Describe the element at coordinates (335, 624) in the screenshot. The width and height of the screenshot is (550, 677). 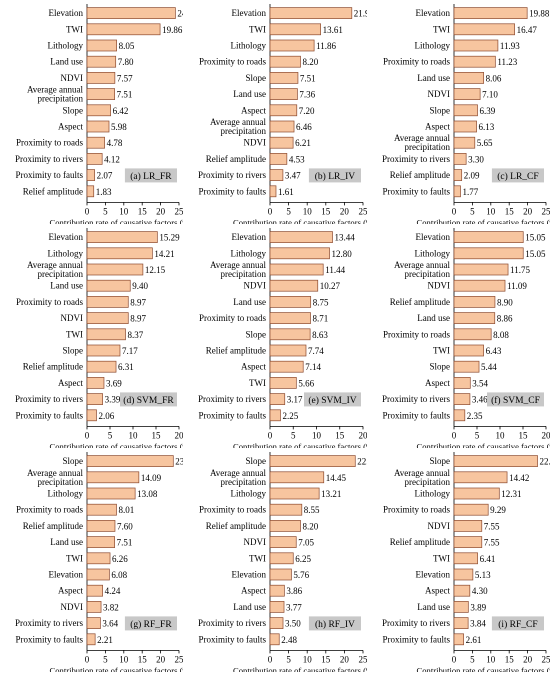
I see `panel-label: (h) RF_IV` at that location.